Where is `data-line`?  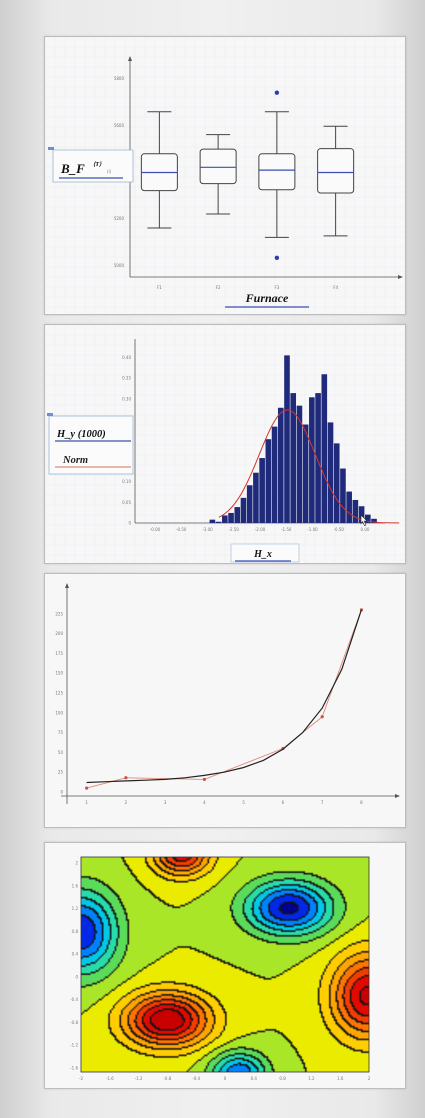
data-line is located at coordinates (224, 699).